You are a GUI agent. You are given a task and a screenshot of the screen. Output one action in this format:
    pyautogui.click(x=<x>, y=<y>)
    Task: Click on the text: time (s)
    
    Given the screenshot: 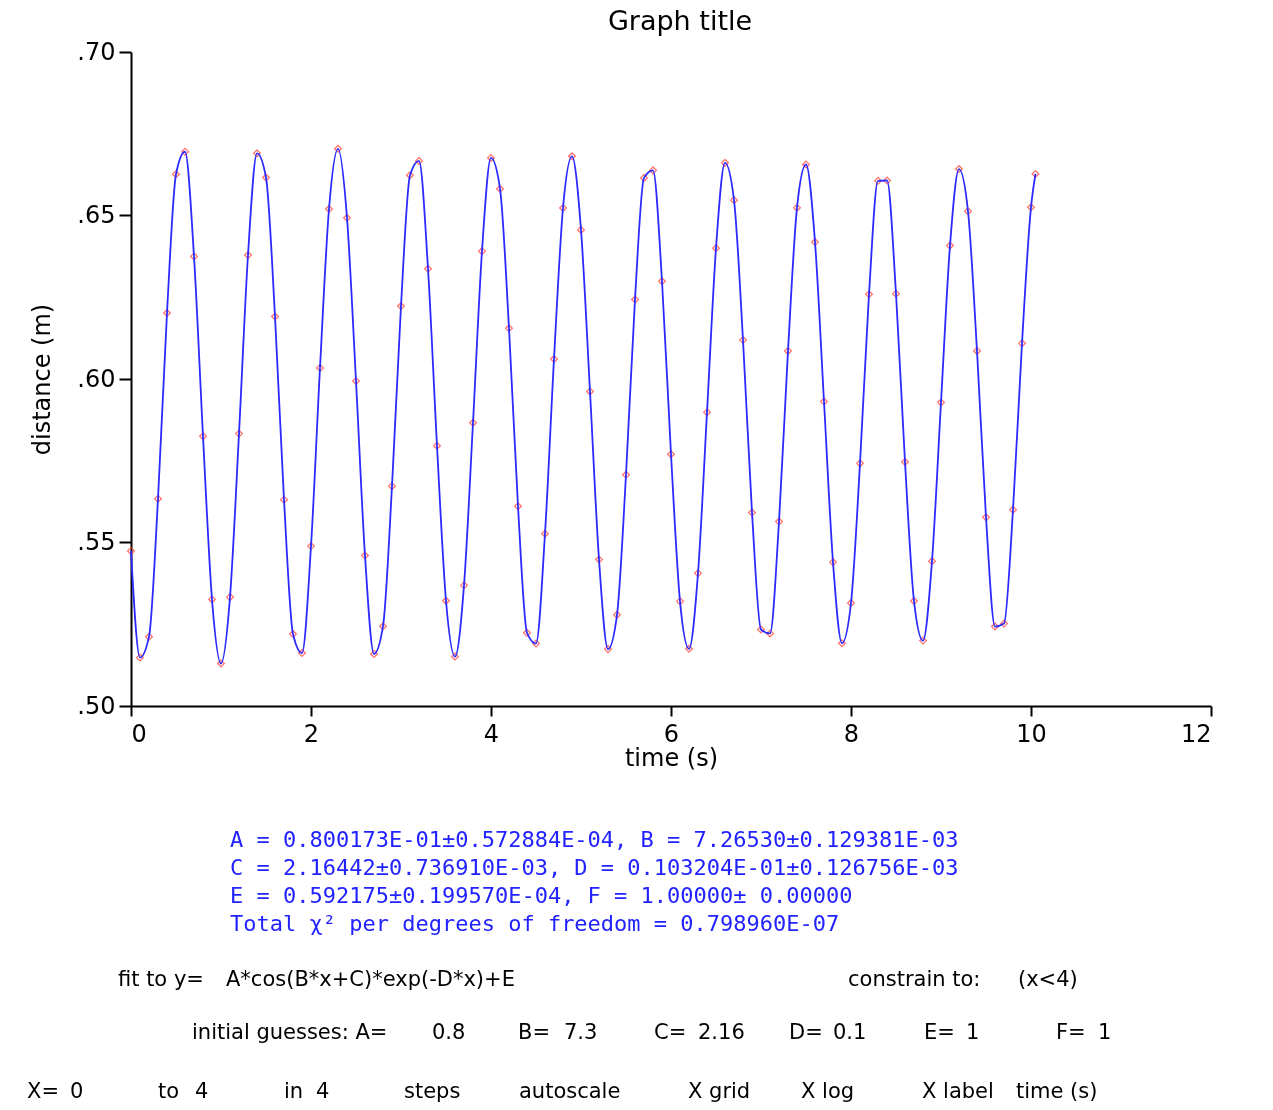 What is the action you would take?
    pyautogui.click(x=1057, y=1091)
    